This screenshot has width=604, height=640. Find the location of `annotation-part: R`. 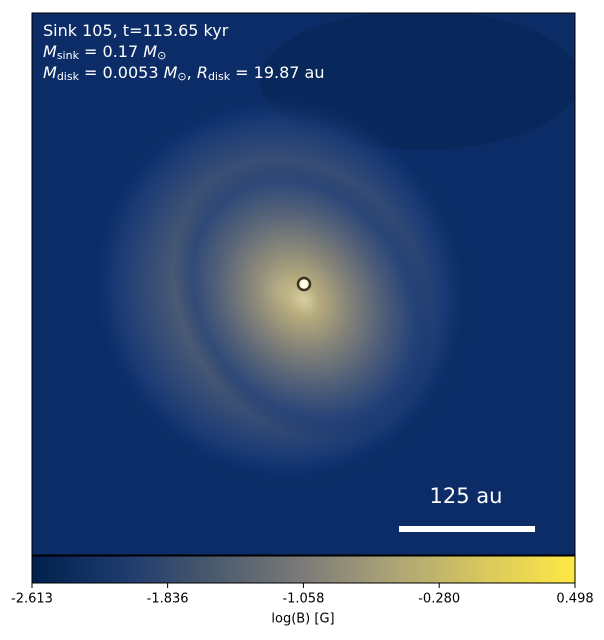

annotation-part: R is located at coordinates (202, 72).